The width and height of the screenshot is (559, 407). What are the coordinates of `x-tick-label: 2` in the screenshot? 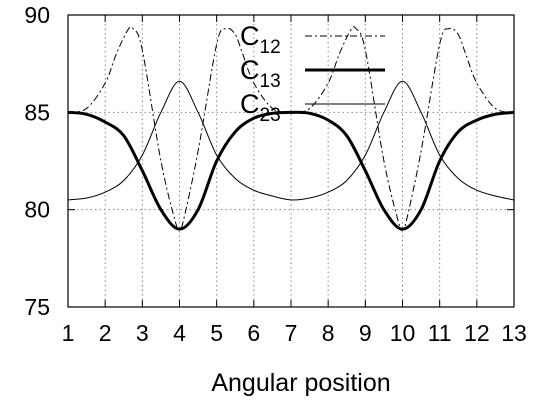 It's located at (105, 333).